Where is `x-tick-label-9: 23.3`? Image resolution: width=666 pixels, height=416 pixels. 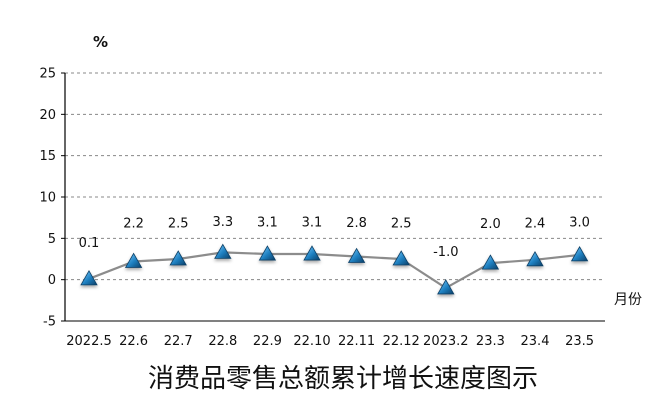
x-tick-label-9: 23.3 is located at coordinates (490, 341).